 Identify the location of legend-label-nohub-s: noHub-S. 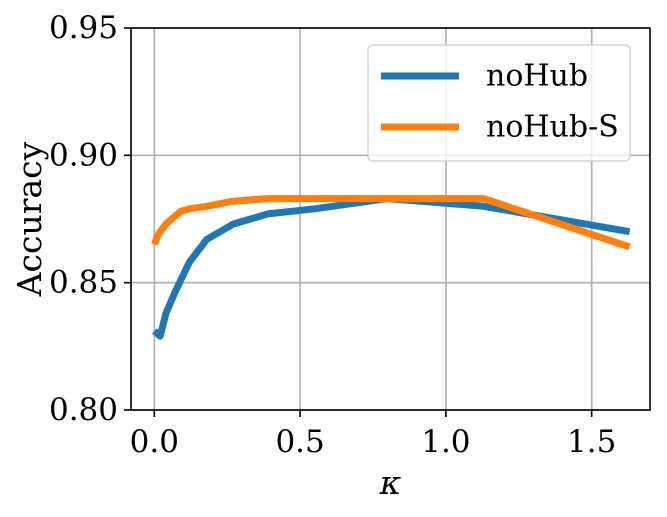
(552, 127).